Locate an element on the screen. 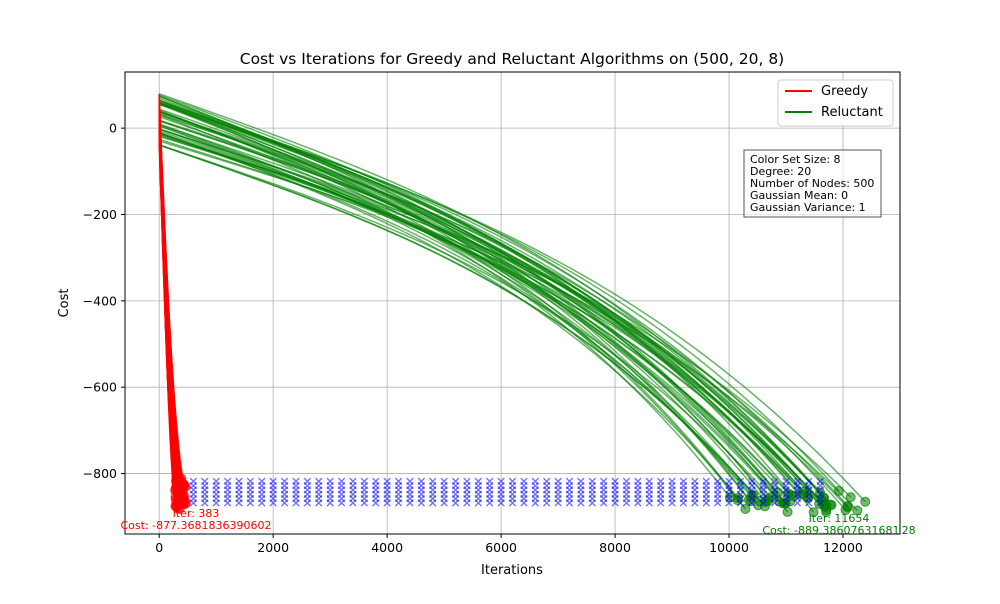  info-line-nodes: Number of Nodes: 500 is located at coordinates (812, 183).